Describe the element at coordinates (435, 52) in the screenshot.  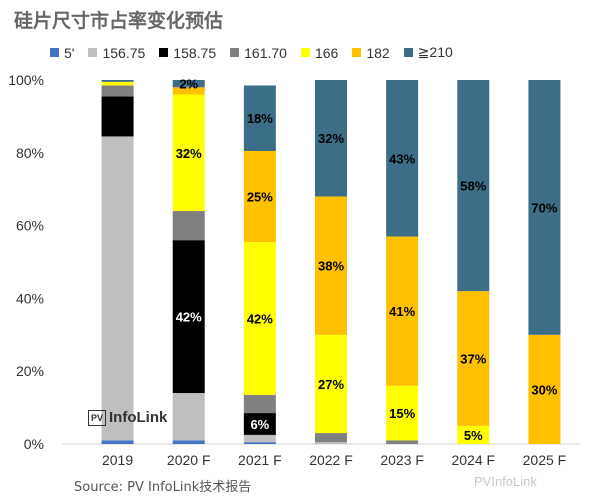
I see `legend-label: ≧210` at that location.